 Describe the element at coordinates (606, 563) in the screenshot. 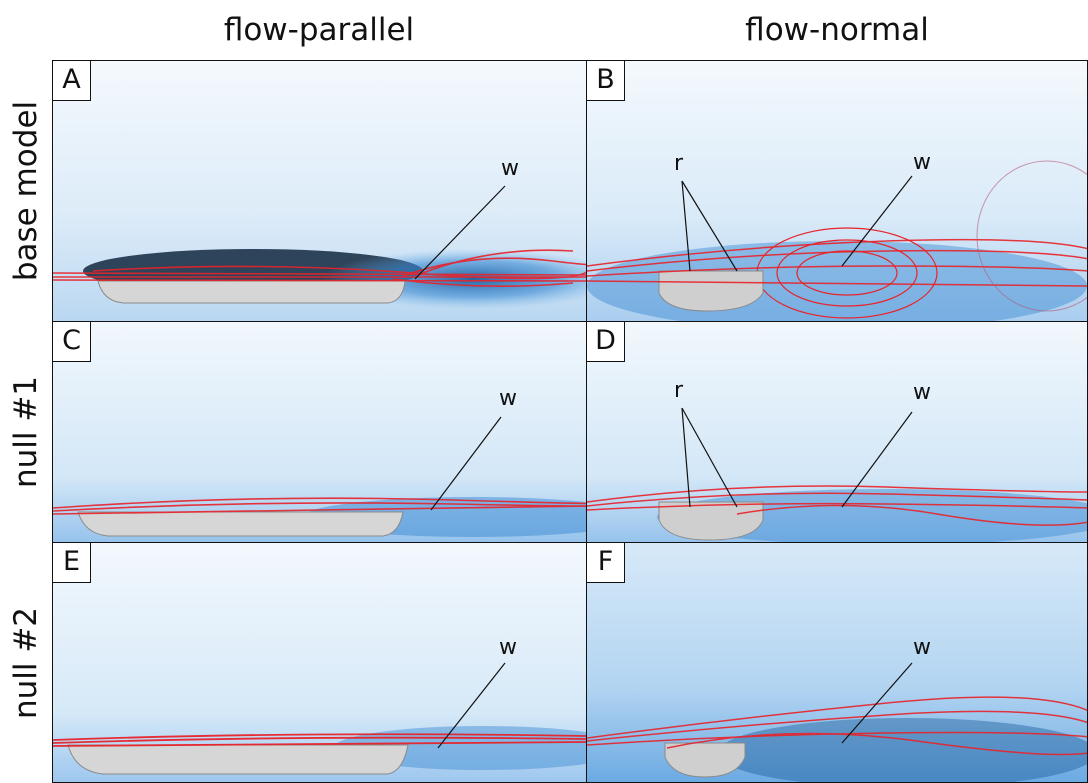

I see `panel-f-letter: F` at that location.